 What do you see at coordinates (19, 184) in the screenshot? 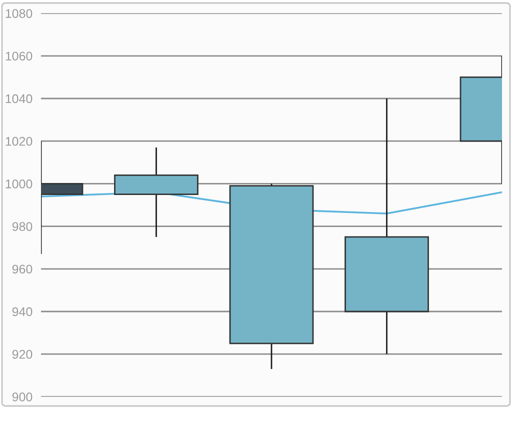
I see `y-tick-label: 1000` at bounding box center [19, 184].